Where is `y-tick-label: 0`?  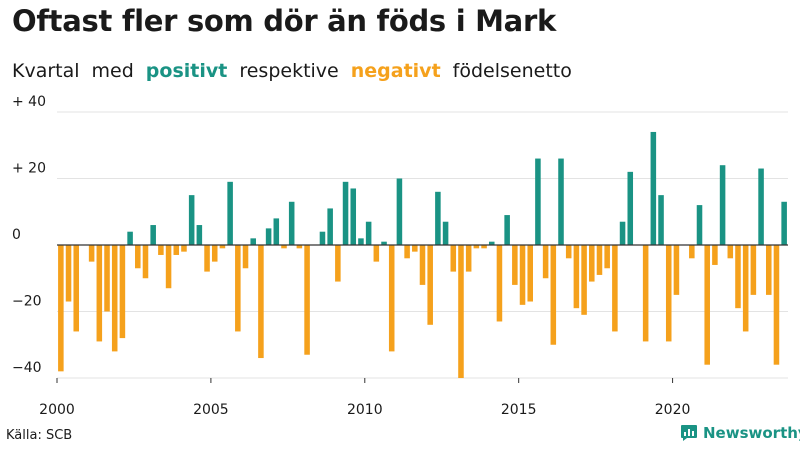 y-tick-label: 0 is located at coordinates (16, 235).